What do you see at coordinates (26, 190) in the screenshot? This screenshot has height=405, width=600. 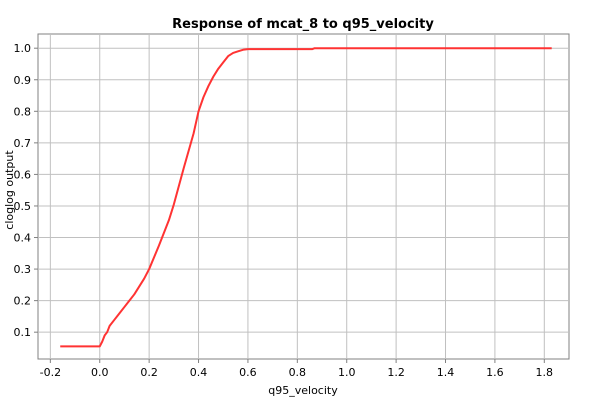 I see `y-axis-ticks: 0.1 0.2 0.3 0.4 0.5 0.6 0.7 0.8 0.9 1.0` at bounding box center [26, 190].